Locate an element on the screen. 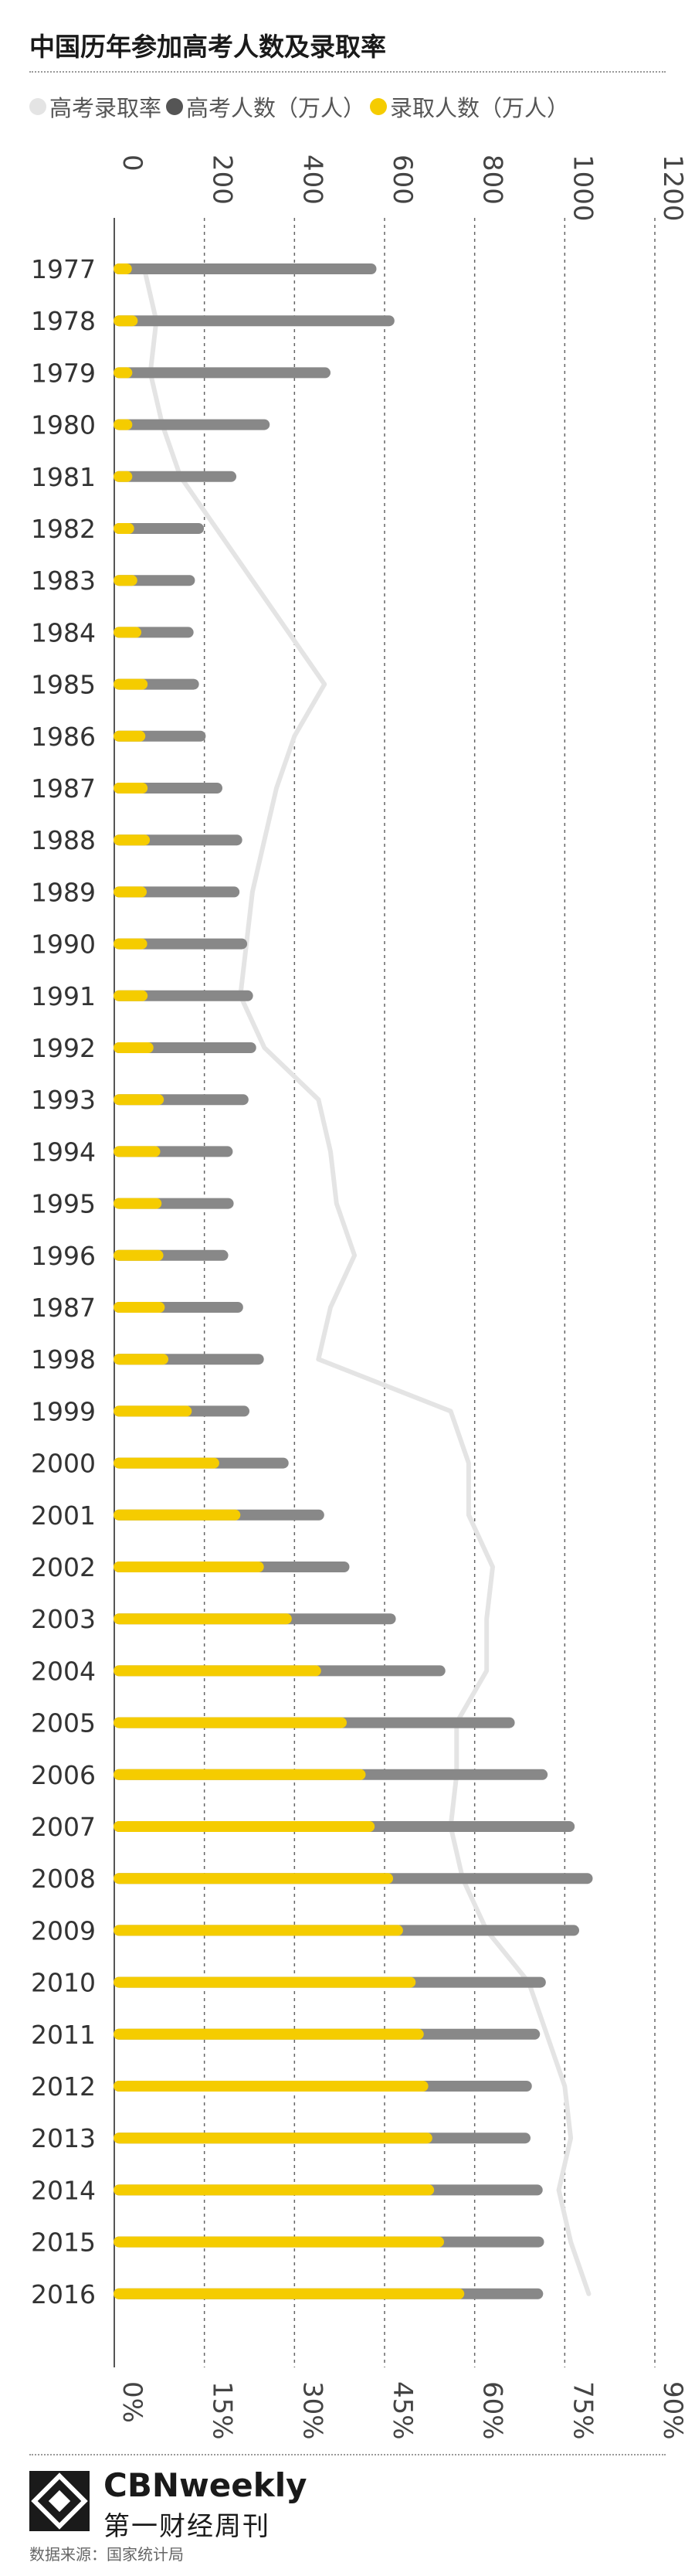  category-label: 1977 is located at coordinates (63, 269).